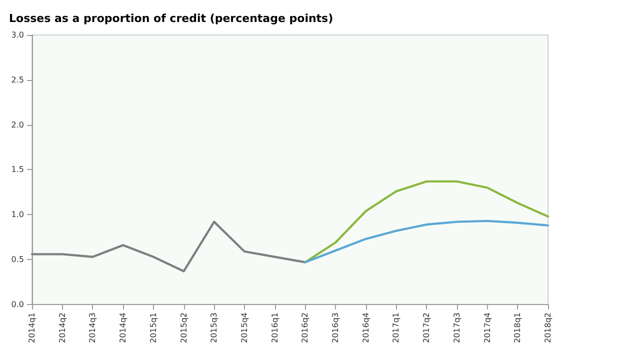 The image size is (628, 346). What do you see at coordinates (153, 328) in the screenshot?
I see `x-tick-label: 2015q1` at bounding box center [153, 328].